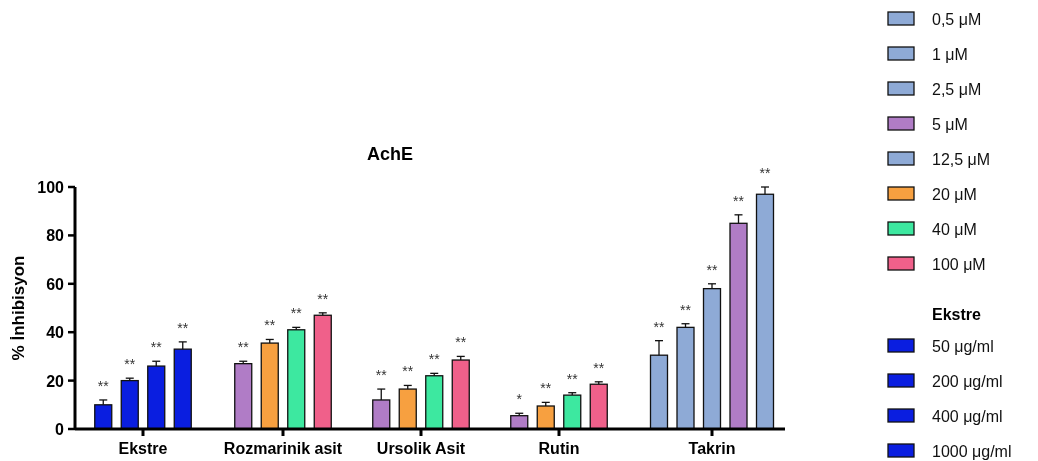  What do you see at coordinates (712, 448) in the screenshot?
I see `x-tick-label: Takrin` at bounding box center [712, 448].